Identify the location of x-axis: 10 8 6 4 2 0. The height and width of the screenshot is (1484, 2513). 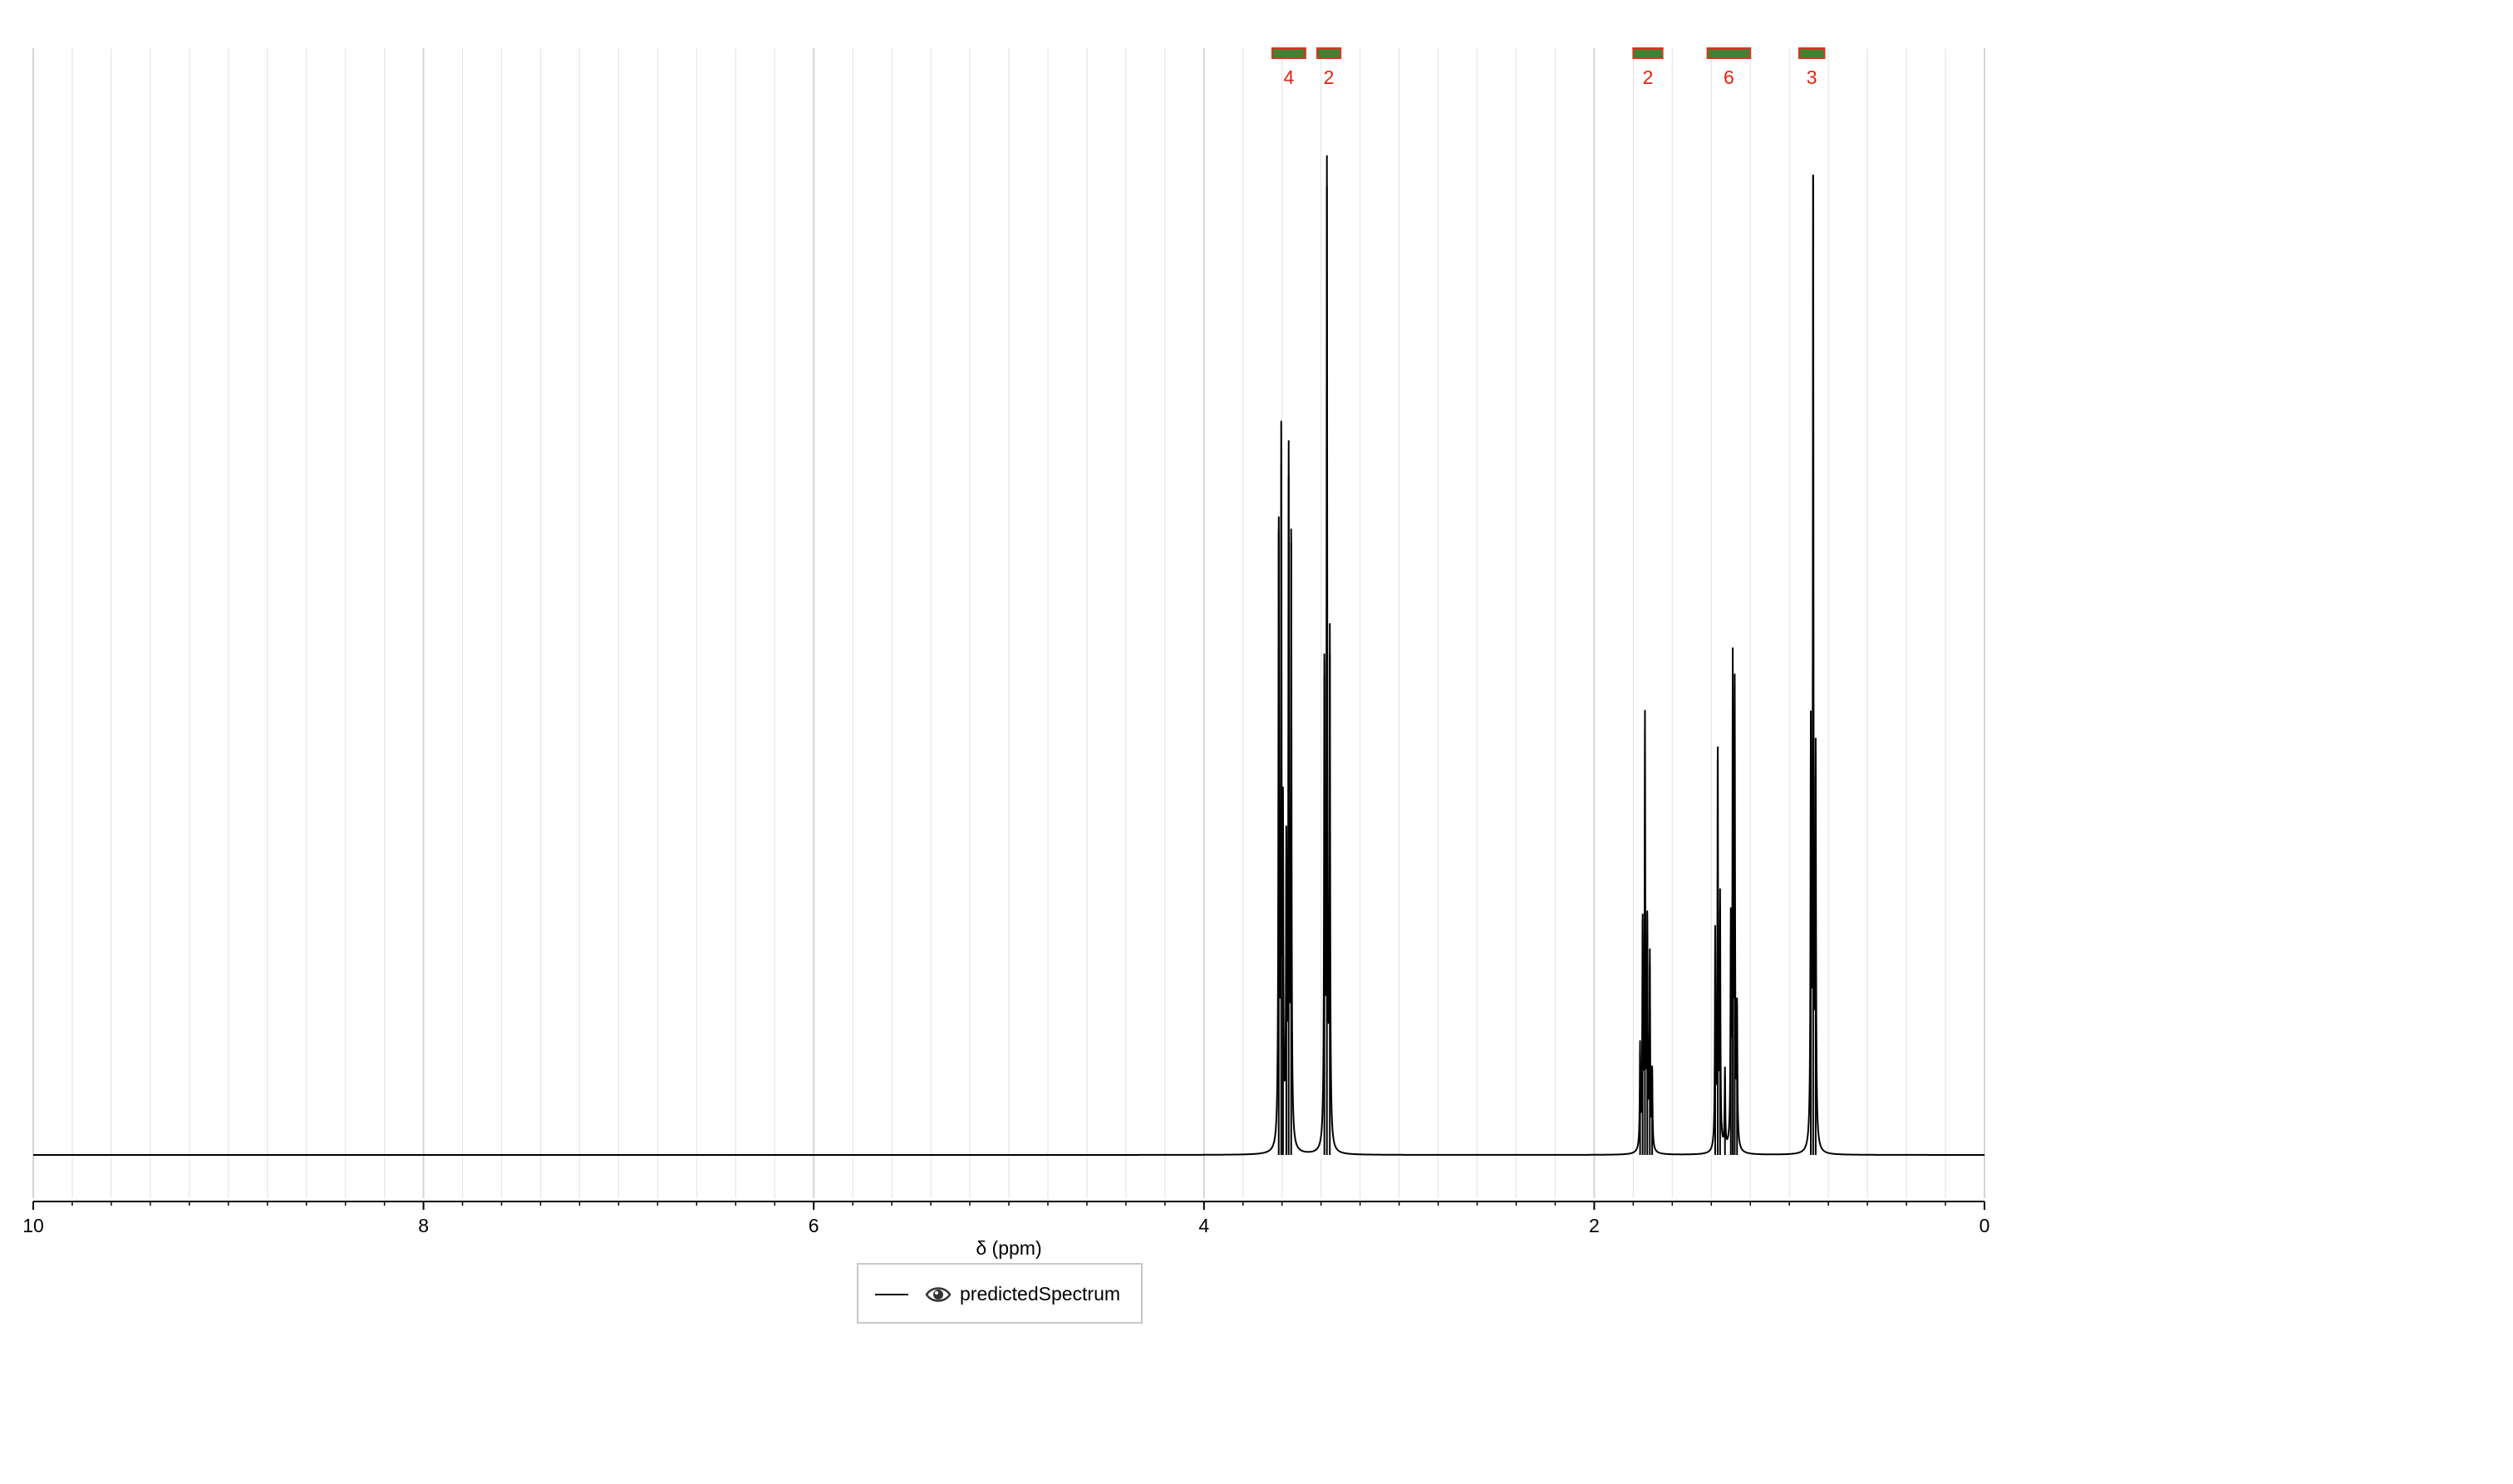
(1005, 1218).